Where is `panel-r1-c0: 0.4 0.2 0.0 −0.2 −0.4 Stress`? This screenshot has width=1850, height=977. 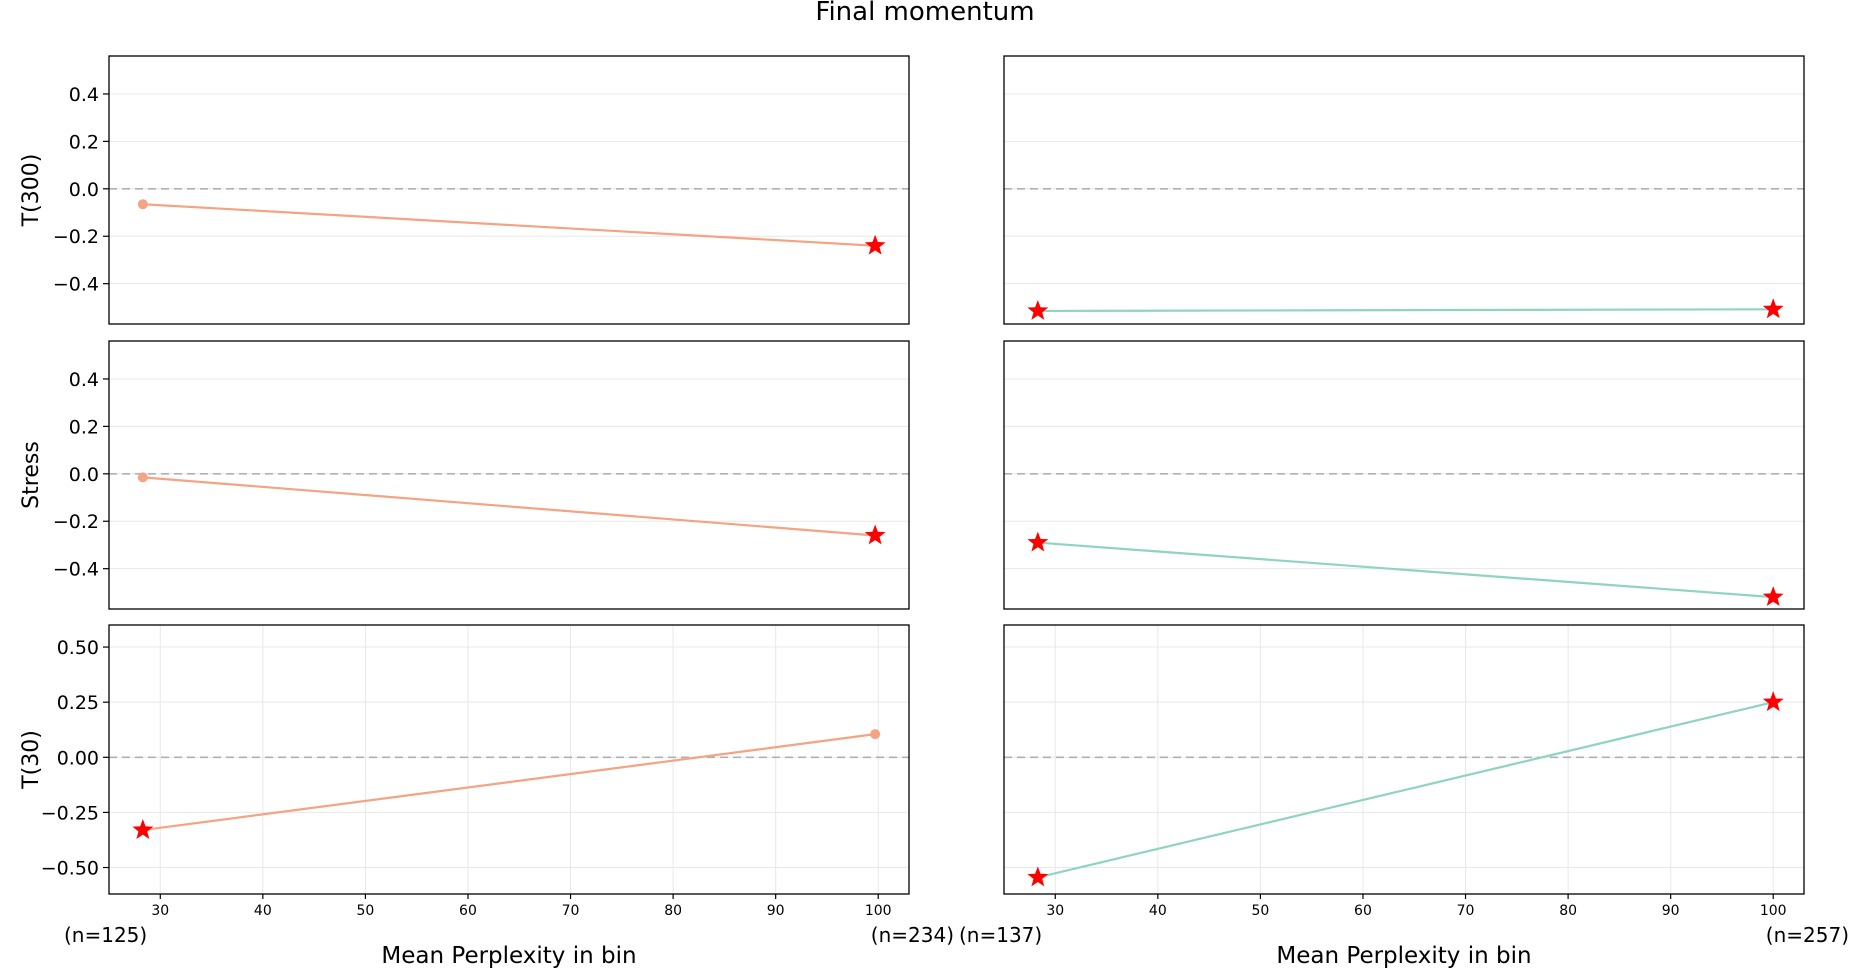 panel-r1-c0: 0.4 0.2 0.0 −0.2 −0.4 Stress is located at coordinates (464, 475).